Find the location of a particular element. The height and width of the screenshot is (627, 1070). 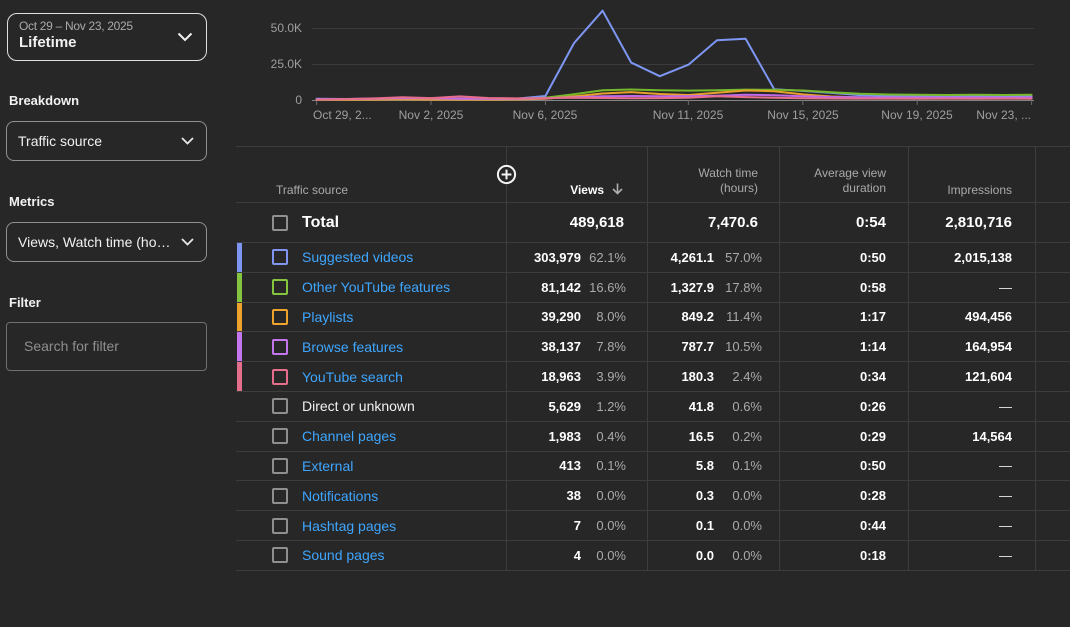

svg-text: Nov 19, 2025 is located at coordinates (917, 115).